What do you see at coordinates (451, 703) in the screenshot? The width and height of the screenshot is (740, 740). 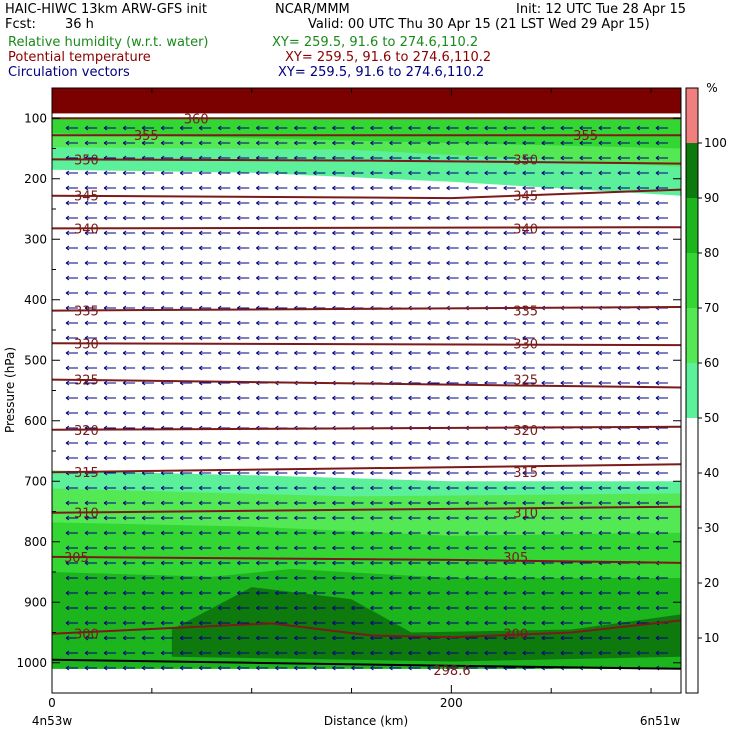 I see `x-tick-label: 200` at bounding box center [451, 703].